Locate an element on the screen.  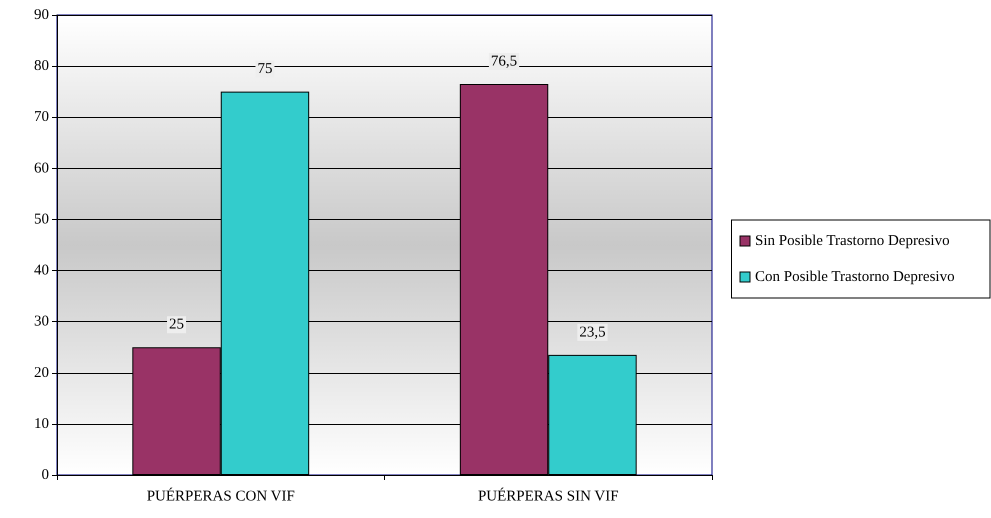
legend-label: Con Posible Trastorno Depresivo is located at coordinates (855, 277).